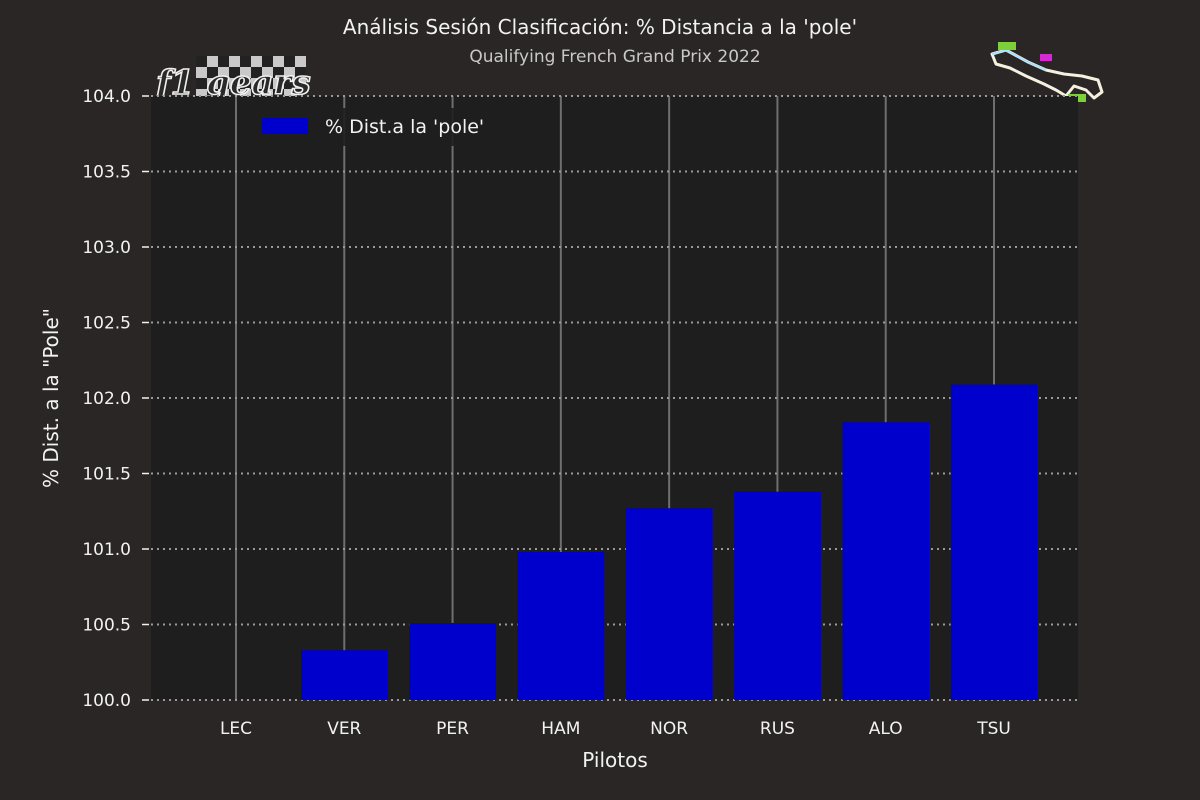 The image size is (1200, 800). I want to click on bar-ver, so click(344, 675).